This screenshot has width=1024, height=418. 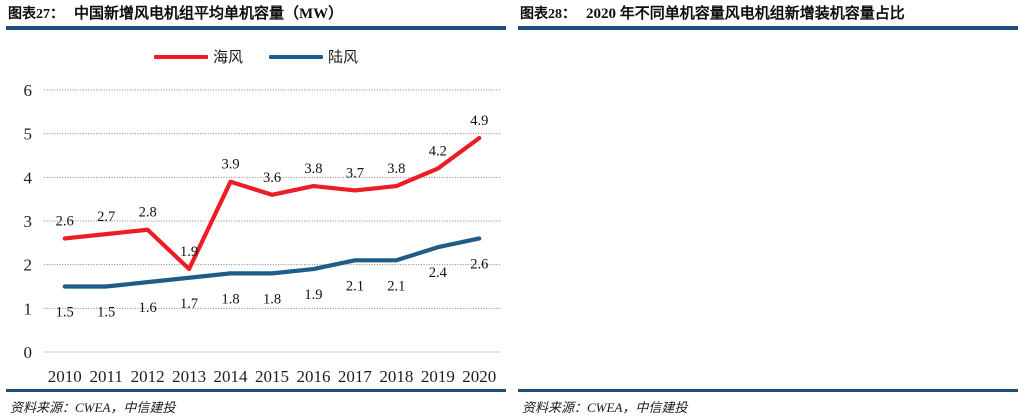 I want to click on data-label: 2.7, so click(x=106, y=217).